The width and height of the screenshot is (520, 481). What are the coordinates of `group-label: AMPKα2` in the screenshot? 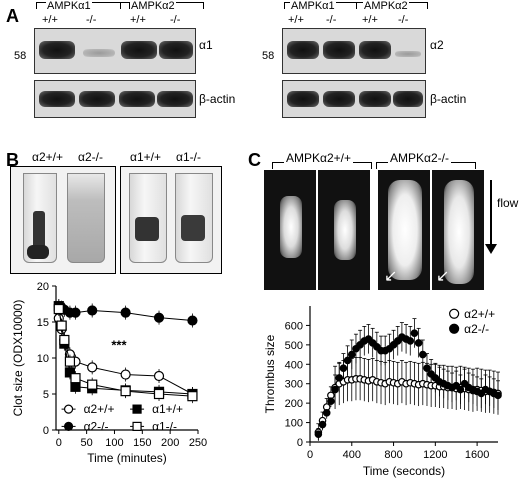 It's located at (153, 6).